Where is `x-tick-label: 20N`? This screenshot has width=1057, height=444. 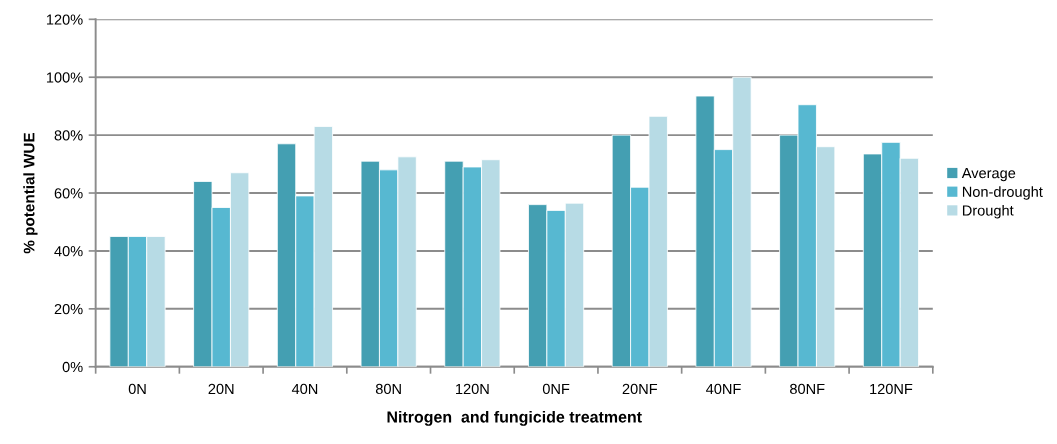 x-tick-label: 20N is located at coordinates (221, 389).